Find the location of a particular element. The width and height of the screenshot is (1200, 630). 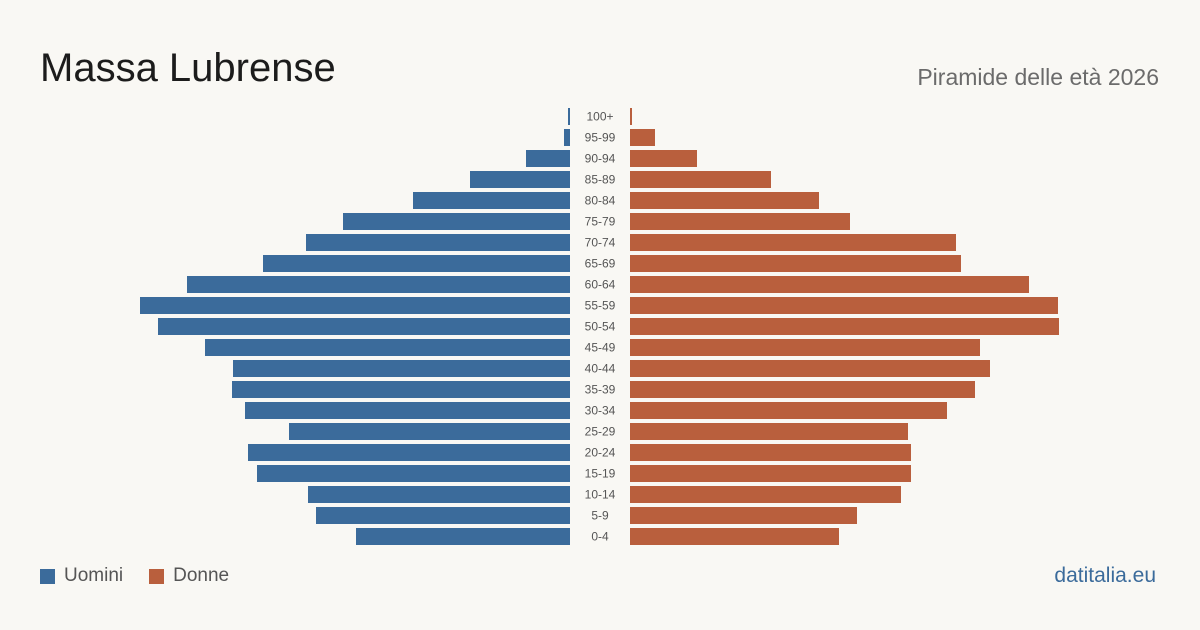

age-label-55-59: 55-59 is located at coordinates (600, 306).